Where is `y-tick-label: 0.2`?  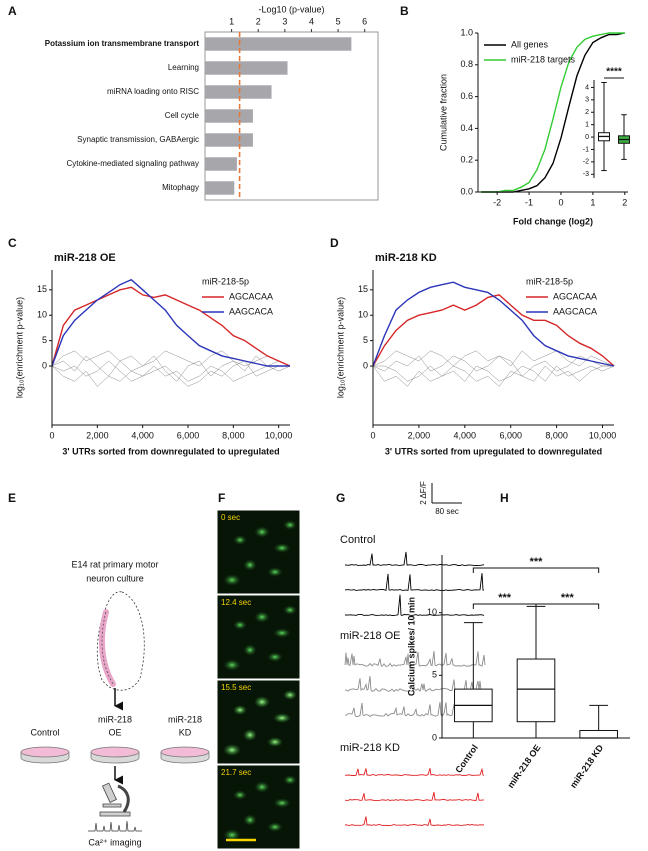
y-tick-label: 0.2 is located at coordinates (466, 160).